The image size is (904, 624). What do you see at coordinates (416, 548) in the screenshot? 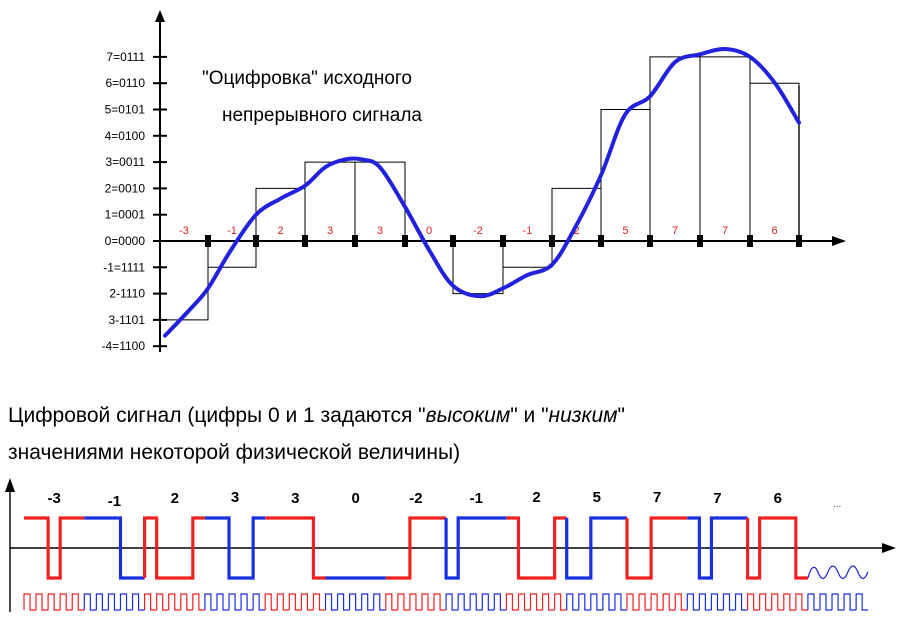
I see `digital-waveform` at bounding box center [416, 548].